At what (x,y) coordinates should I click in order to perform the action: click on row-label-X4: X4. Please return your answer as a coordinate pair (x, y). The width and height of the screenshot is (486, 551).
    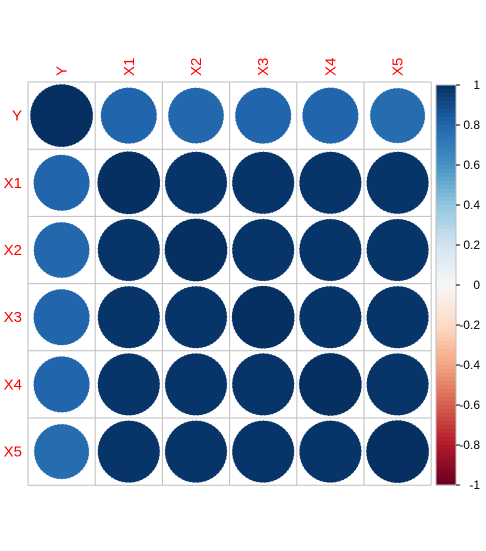
    Looking at the image, I should click on (13, 384).